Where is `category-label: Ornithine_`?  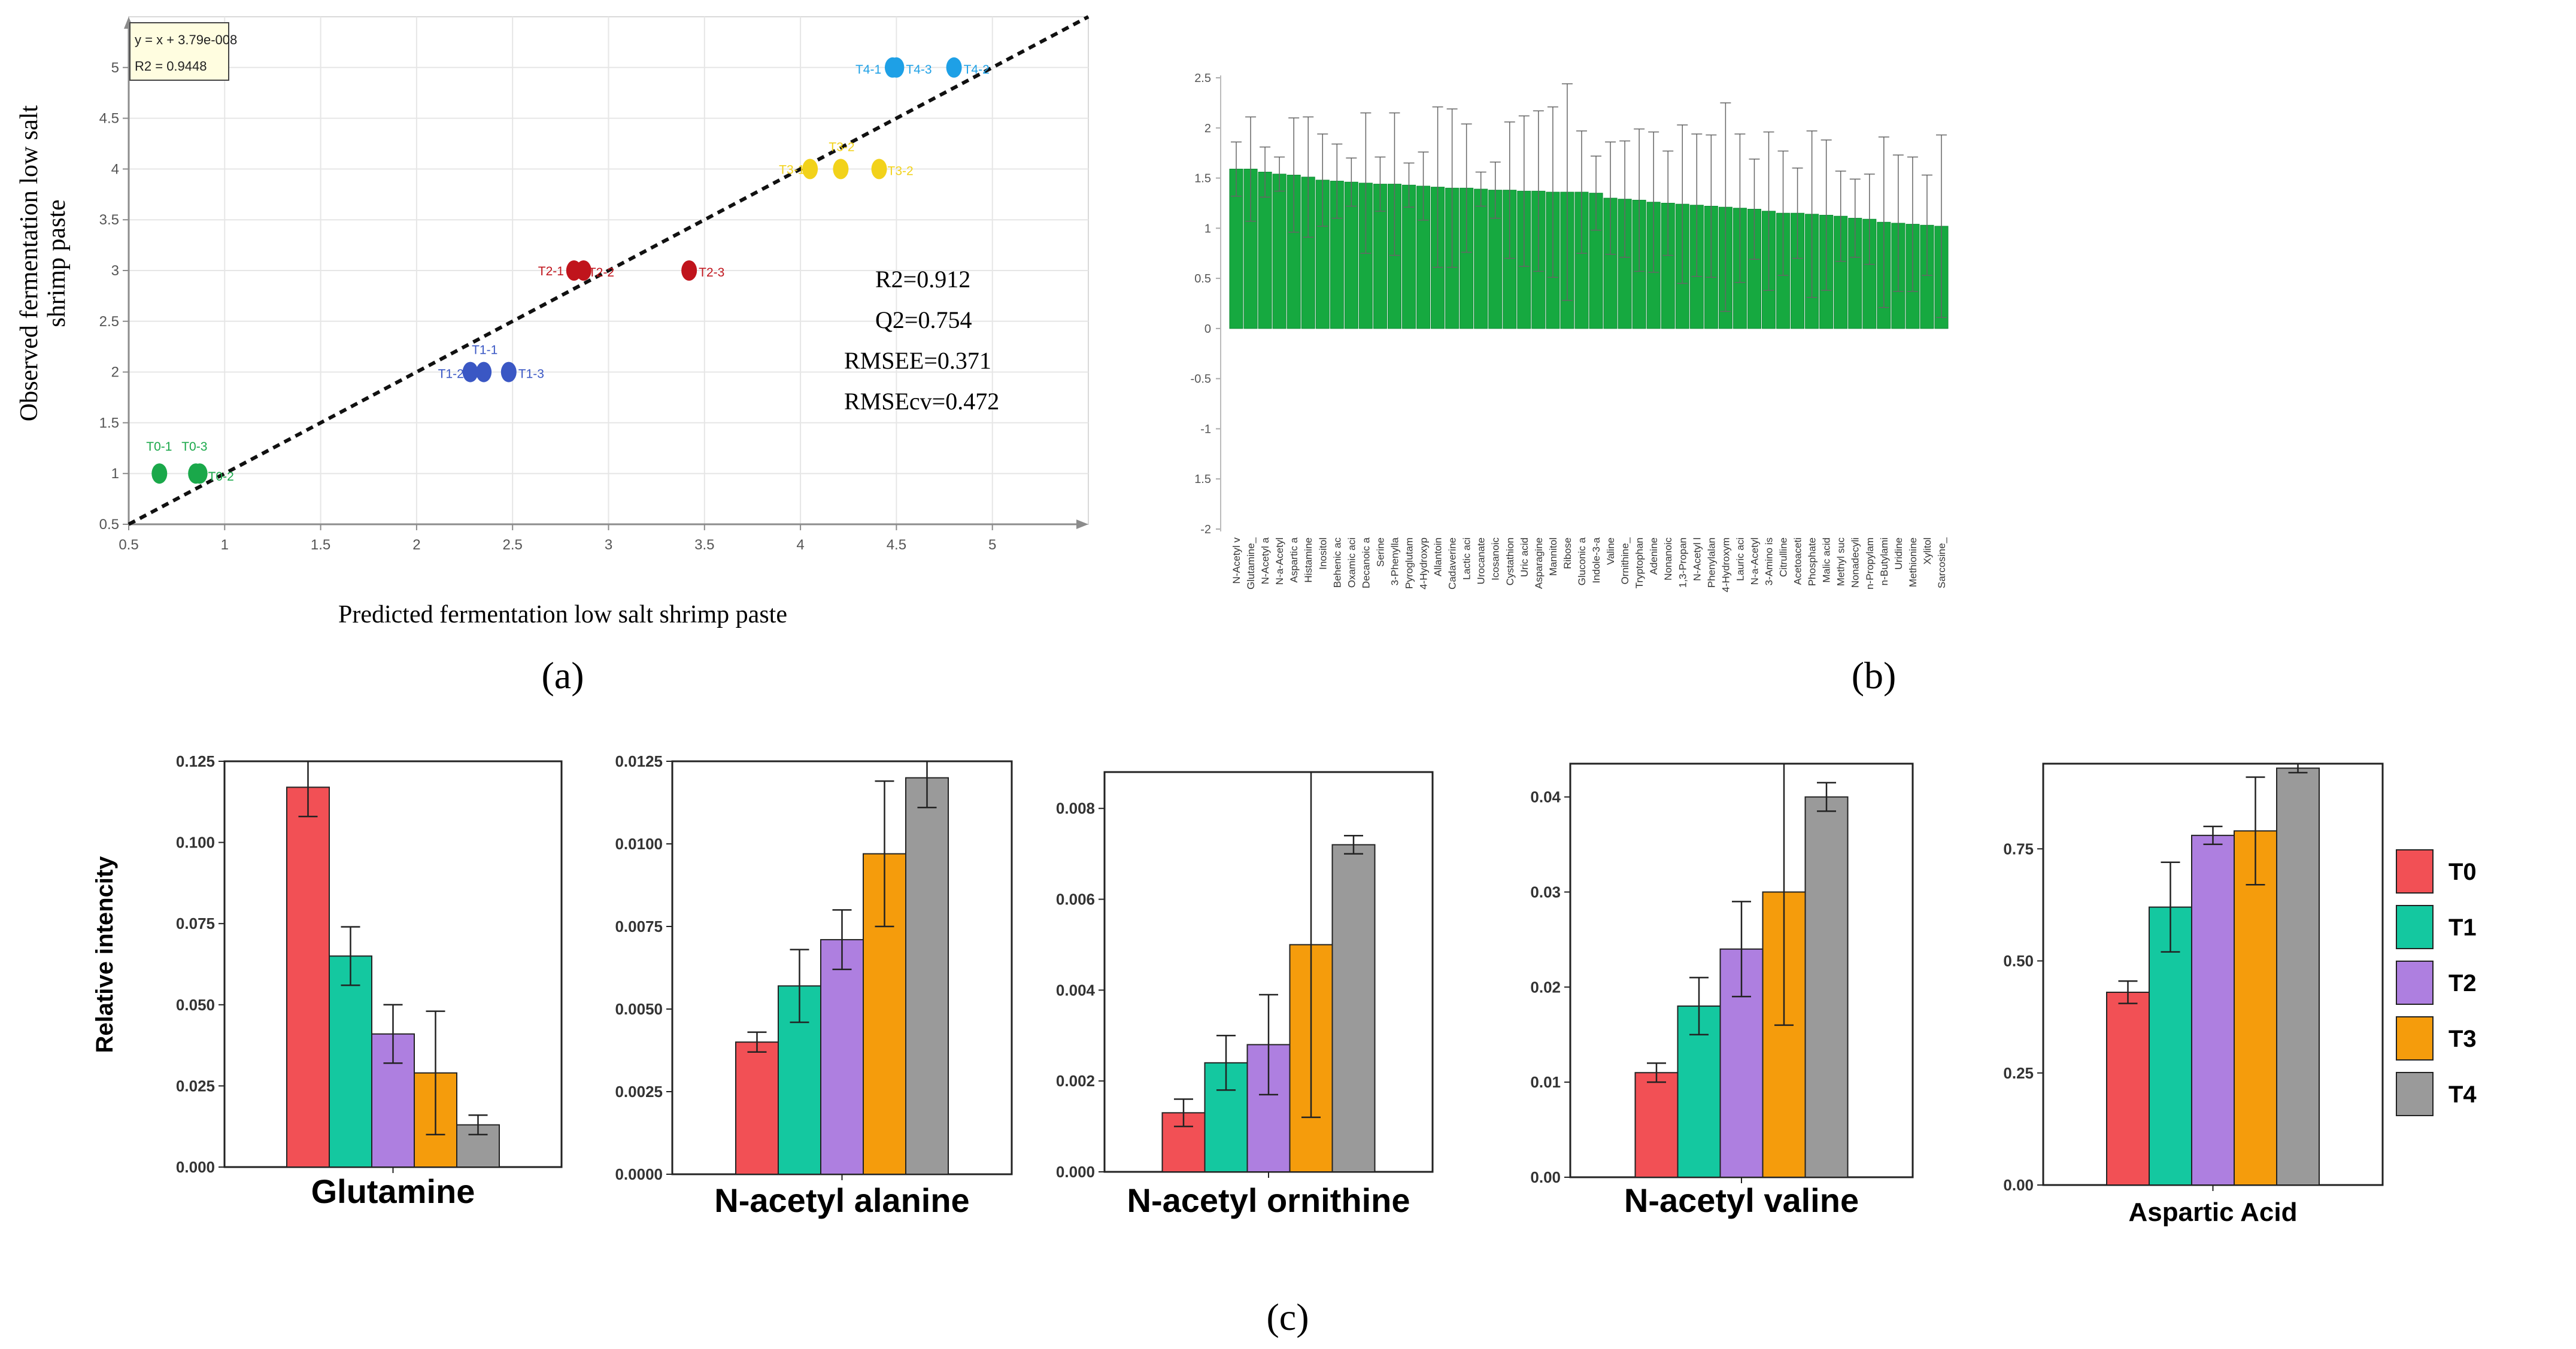
category-label: Ornithine_ is located at coordinates (1625, 561).